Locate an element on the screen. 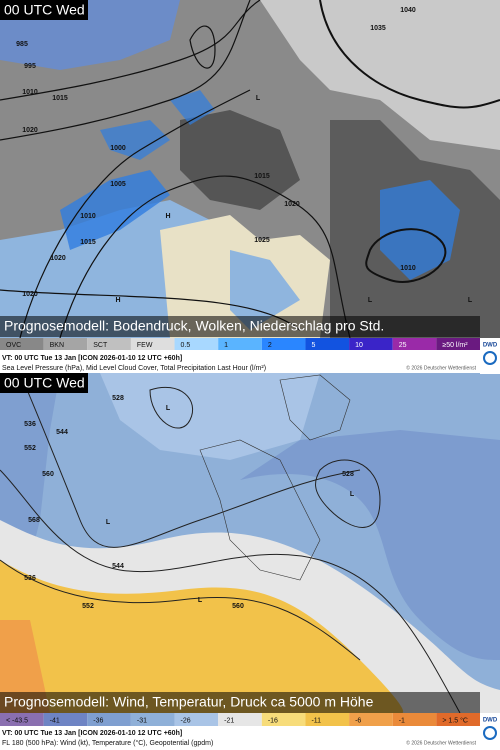  legend-label: -41 is located at coordinates (55, 720).